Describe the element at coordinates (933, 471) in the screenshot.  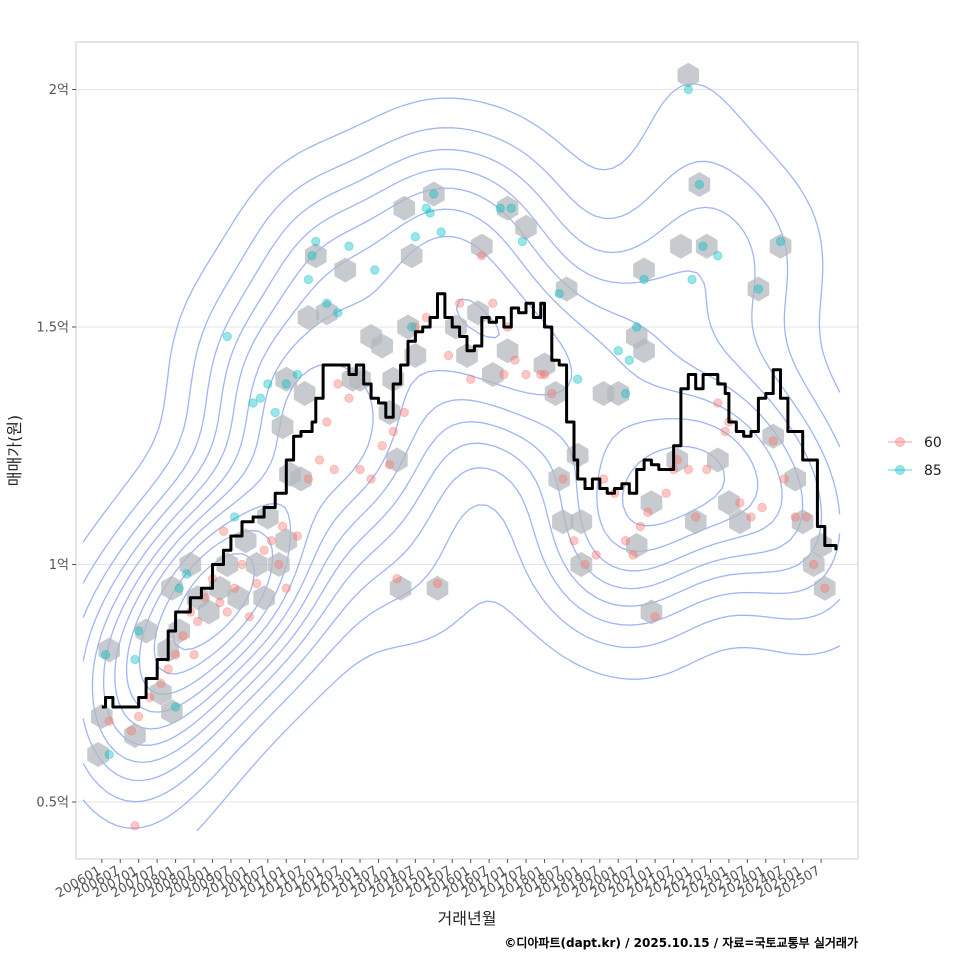
I see `legend-label: 85` at that location.